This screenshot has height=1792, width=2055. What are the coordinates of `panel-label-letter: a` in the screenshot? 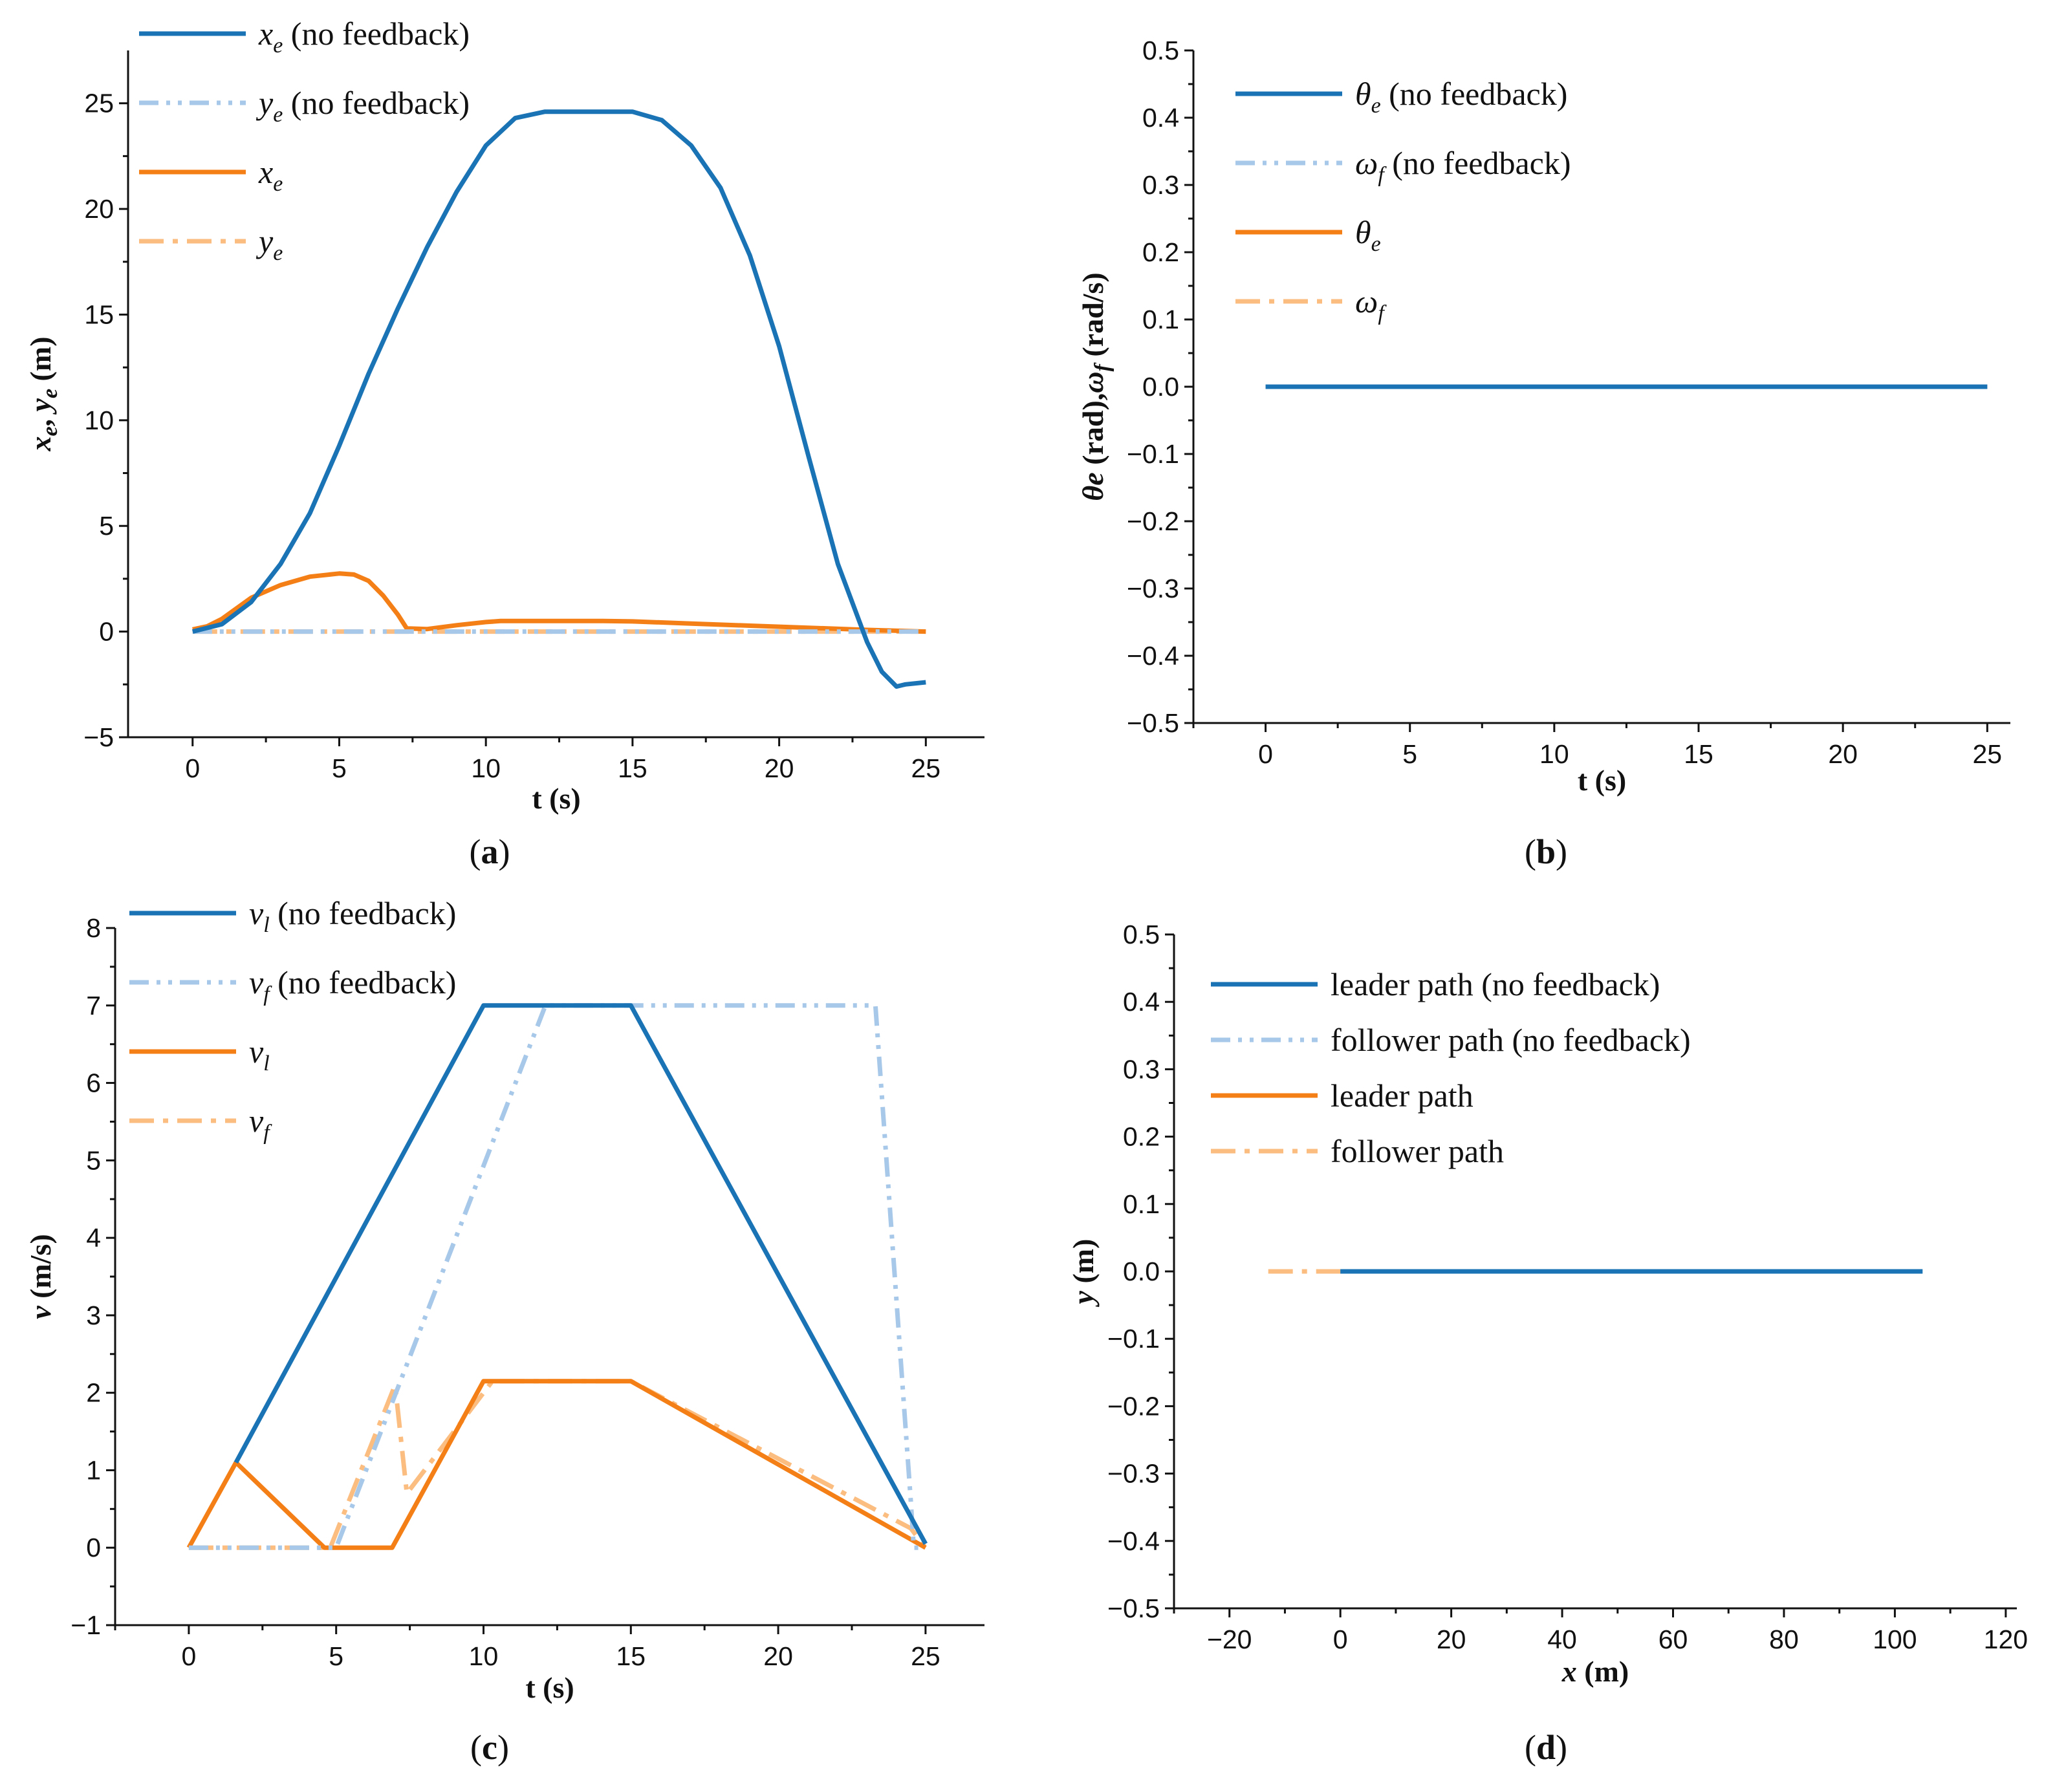 It's located at (490, 851).